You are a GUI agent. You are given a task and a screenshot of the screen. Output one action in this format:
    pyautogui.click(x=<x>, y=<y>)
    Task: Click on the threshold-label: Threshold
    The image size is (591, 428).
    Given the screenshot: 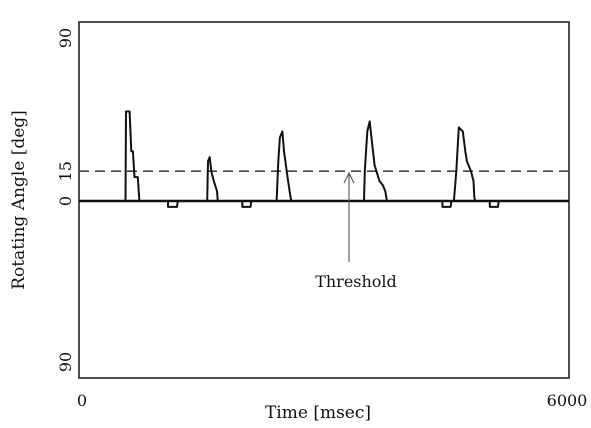 What is the action you would take?
    pyautogui.click(x=356, y=281)
    